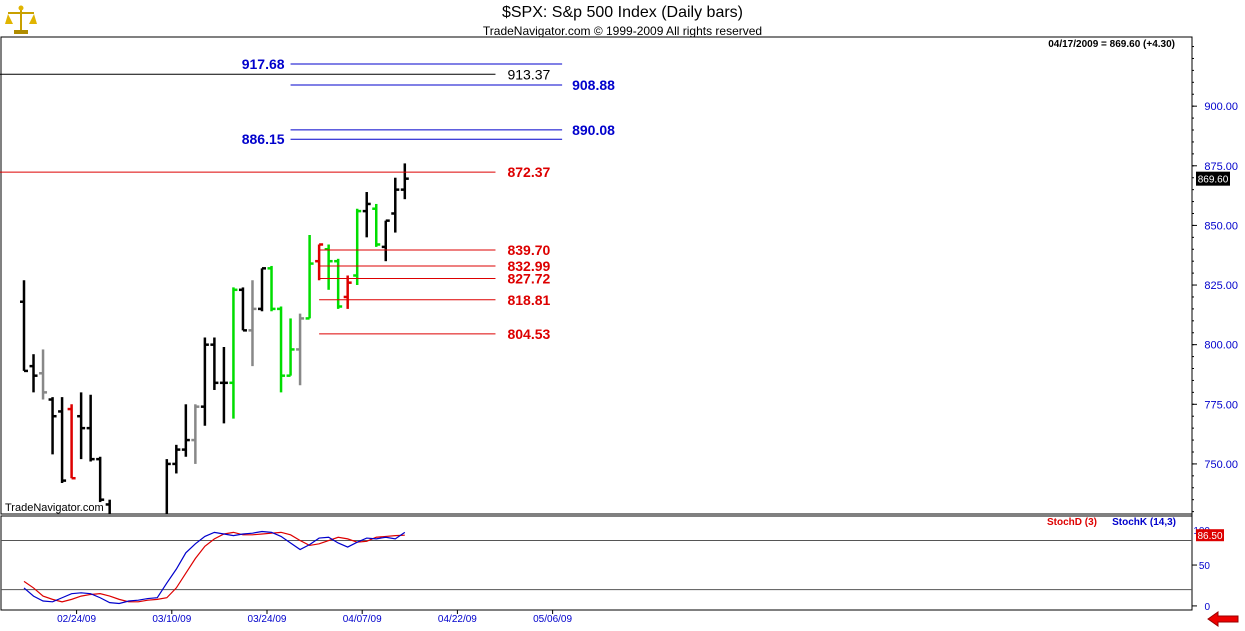 This screenshot has height=631, width=1245. Describe the element at coordinates (528, 250) in the screenshot. I see `level-label: 839.70` at that location.